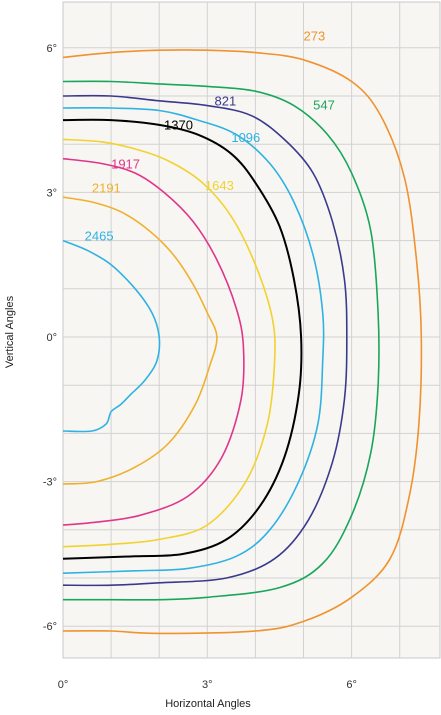  I want to click on x-tick-label: 6°, so click(351, 685).